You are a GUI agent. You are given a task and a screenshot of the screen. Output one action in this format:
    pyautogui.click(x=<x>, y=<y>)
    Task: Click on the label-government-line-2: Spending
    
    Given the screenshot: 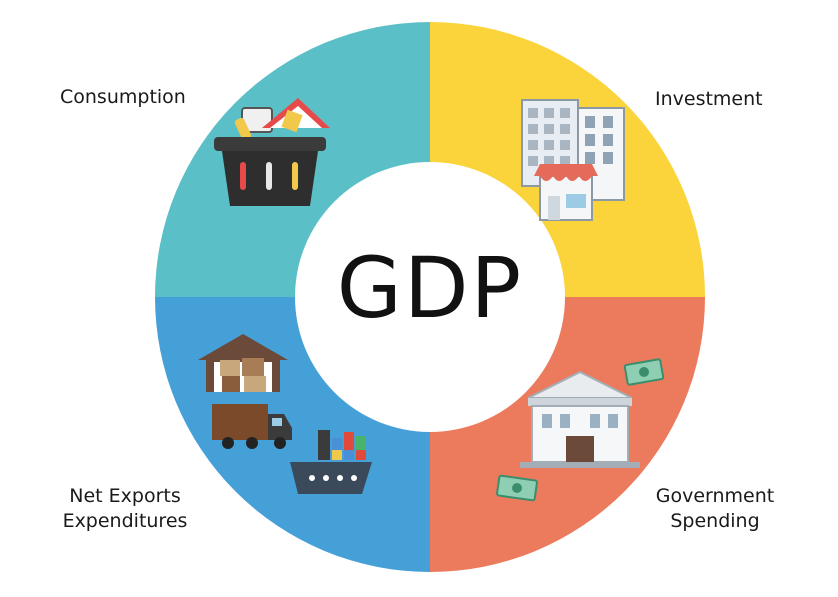 What is the action you would take?
    pyautogui.click(x=715, y=521)
    